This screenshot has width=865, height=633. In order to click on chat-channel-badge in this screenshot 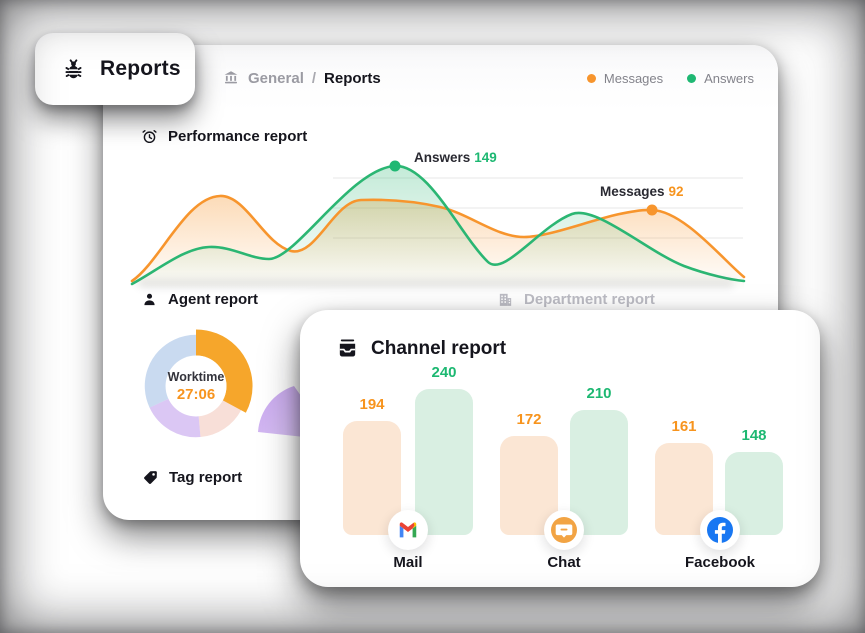, I will do `click(564, 530)`.